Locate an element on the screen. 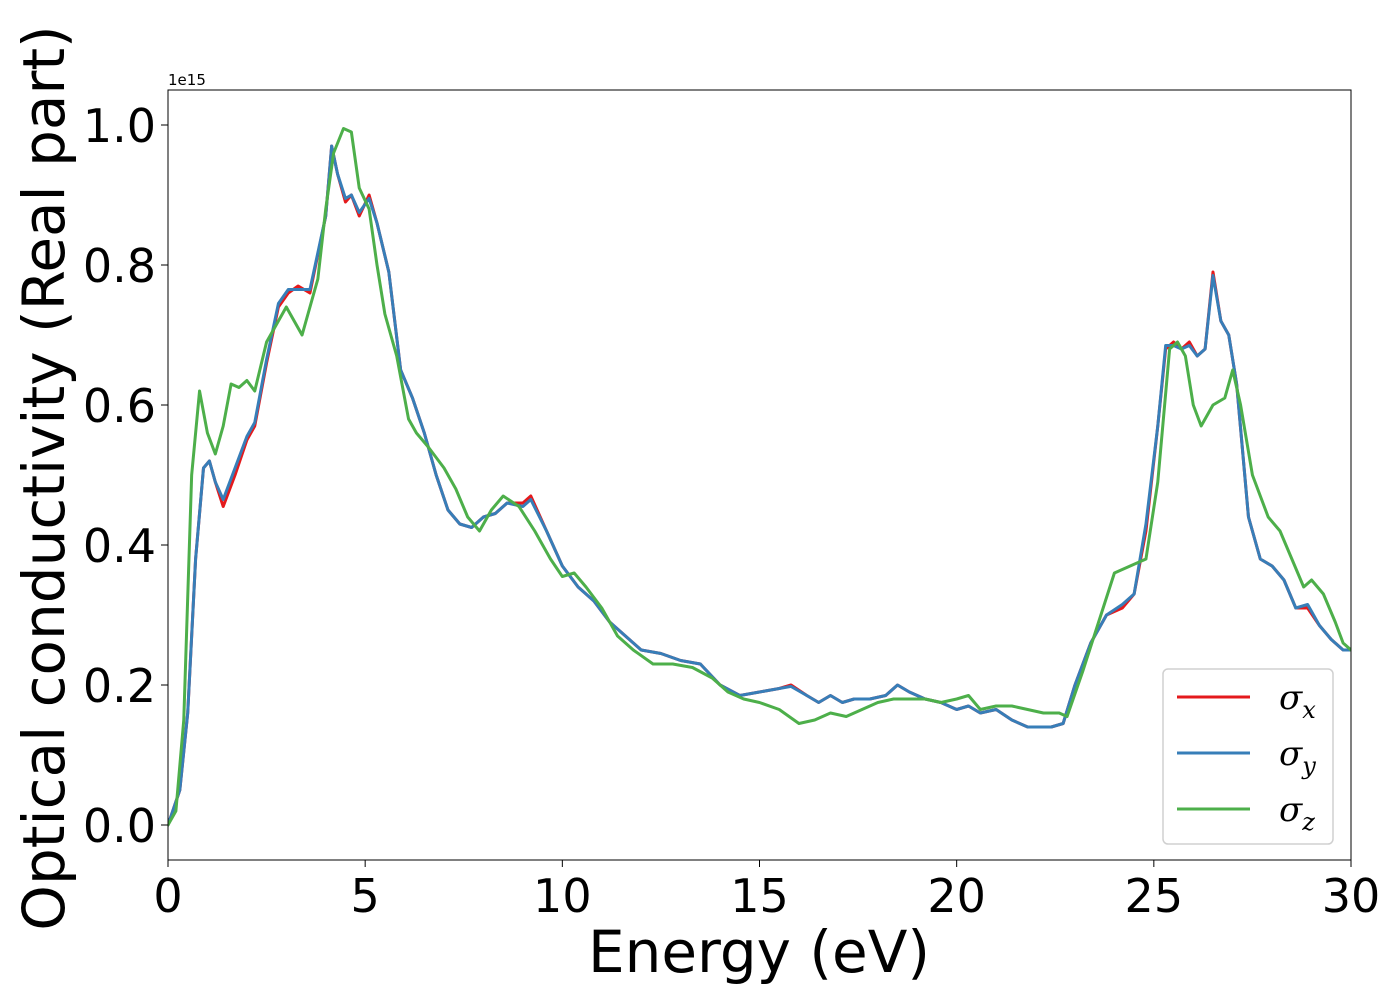 This screenshot has width=1400, height=1005. x-tick-label: 10 is located at coordinates (562, 896).